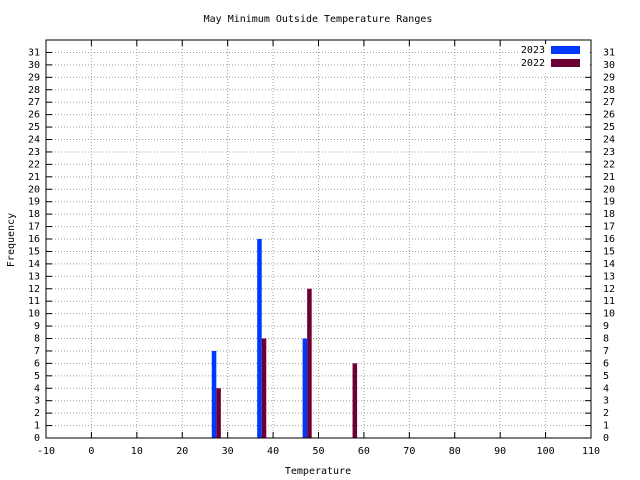 This screenshot has height=480, width=640. Describe the element at coordinates (318, 19) in the screenshot. I see `chart-title: May Minimum Outside Temperature Ranges` at that location.